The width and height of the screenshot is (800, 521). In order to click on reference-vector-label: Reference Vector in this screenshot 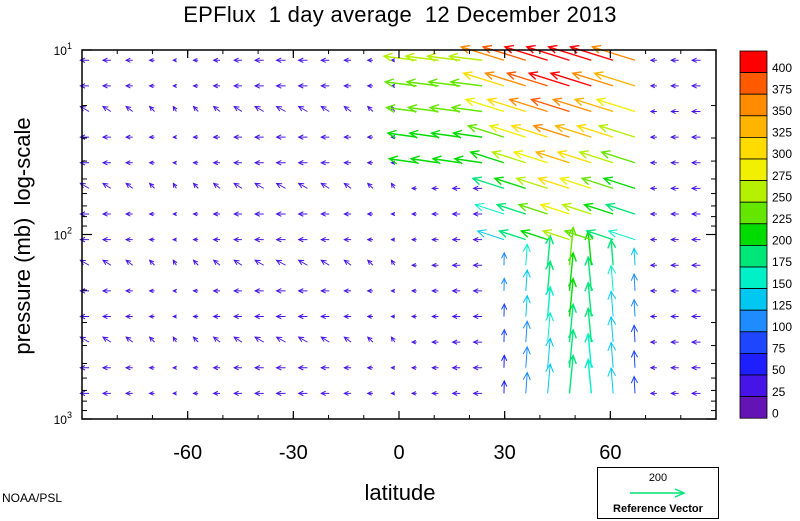, I will do `click(658, 509)`.